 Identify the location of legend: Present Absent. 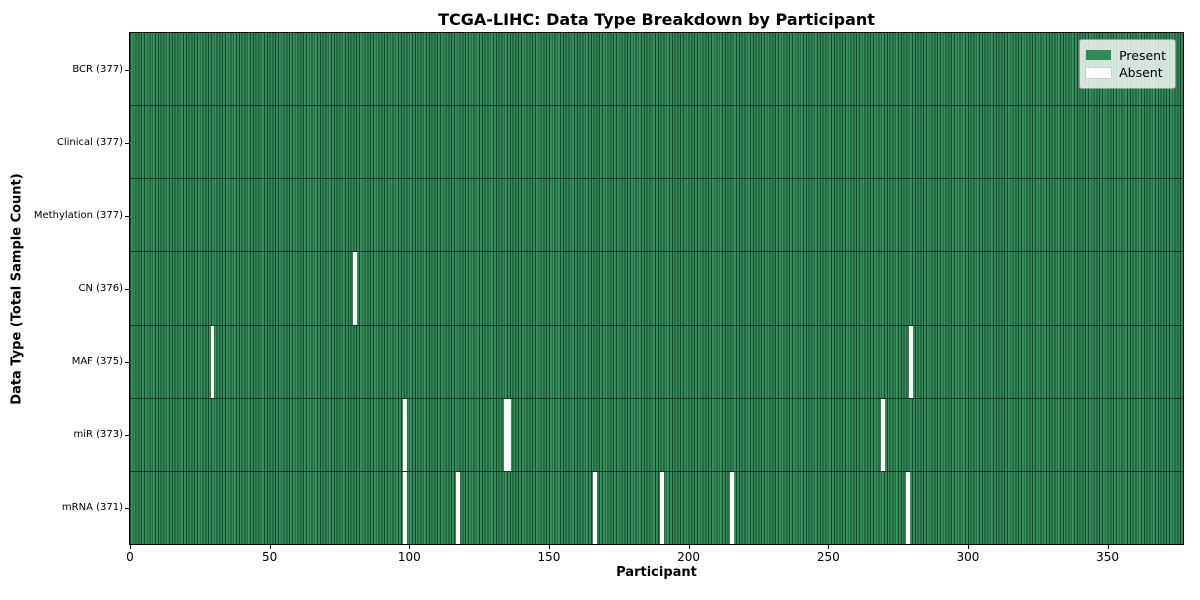
(1127, 64).